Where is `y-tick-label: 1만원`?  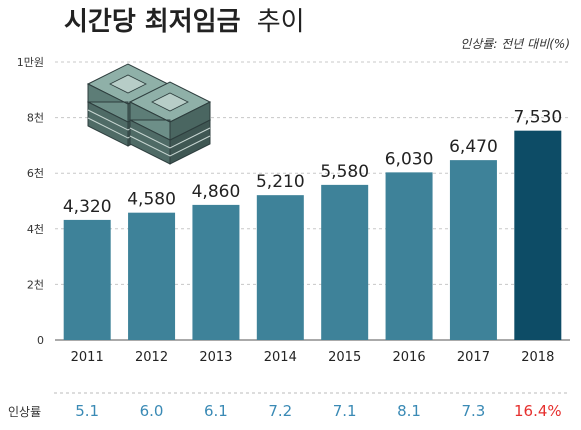
y-tick-label: 1만원 is located at coordinates (30, 62).